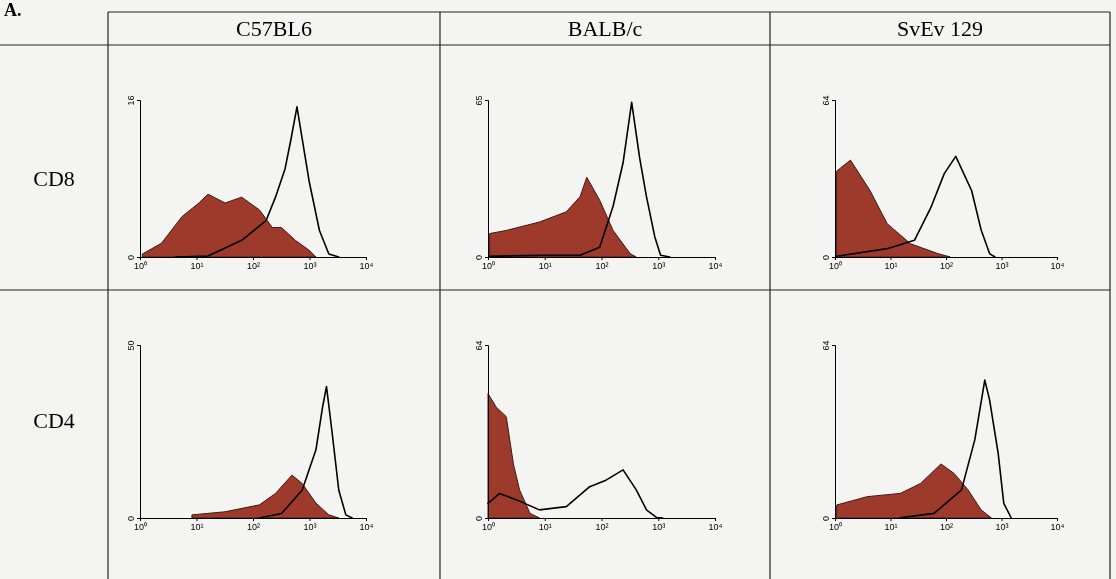 This screenshot has width=1116, height=579. Describe the element at coordinates (940, 28) in the screenshot. I see `chart-title: SvEv 129` at that location.